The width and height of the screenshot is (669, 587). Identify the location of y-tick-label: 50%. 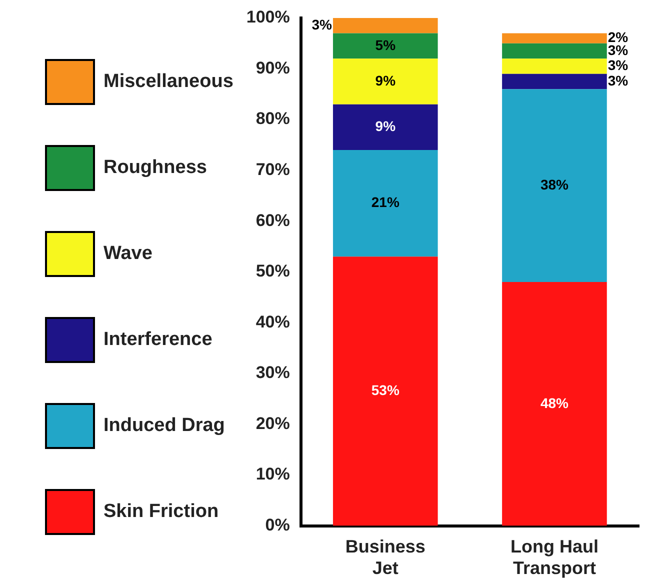
(273, 271).